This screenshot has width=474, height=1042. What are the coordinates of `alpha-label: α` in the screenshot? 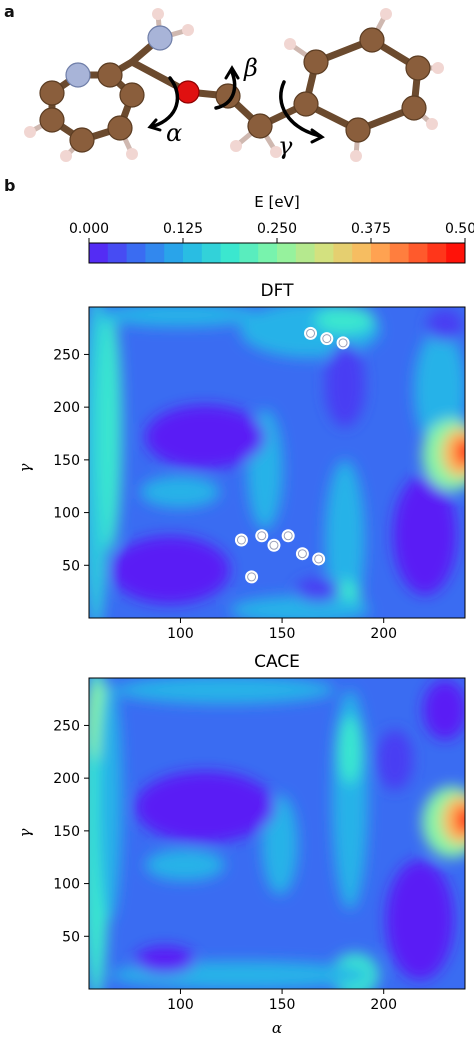 It's located at (174, 133).